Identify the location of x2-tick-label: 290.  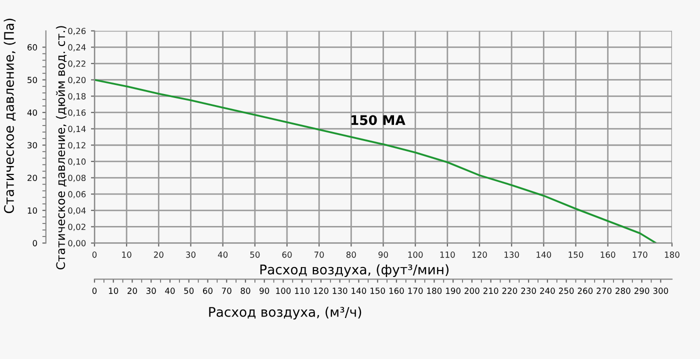
(642, 291).